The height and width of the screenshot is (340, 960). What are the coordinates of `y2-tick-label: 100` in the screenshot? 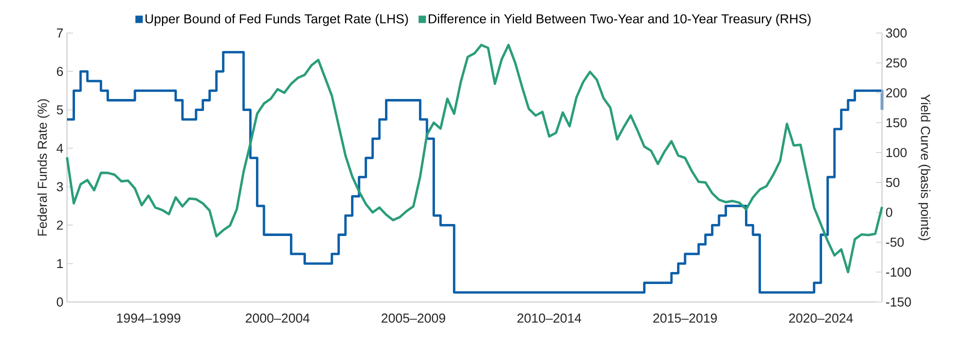 It's located at (896, 153).